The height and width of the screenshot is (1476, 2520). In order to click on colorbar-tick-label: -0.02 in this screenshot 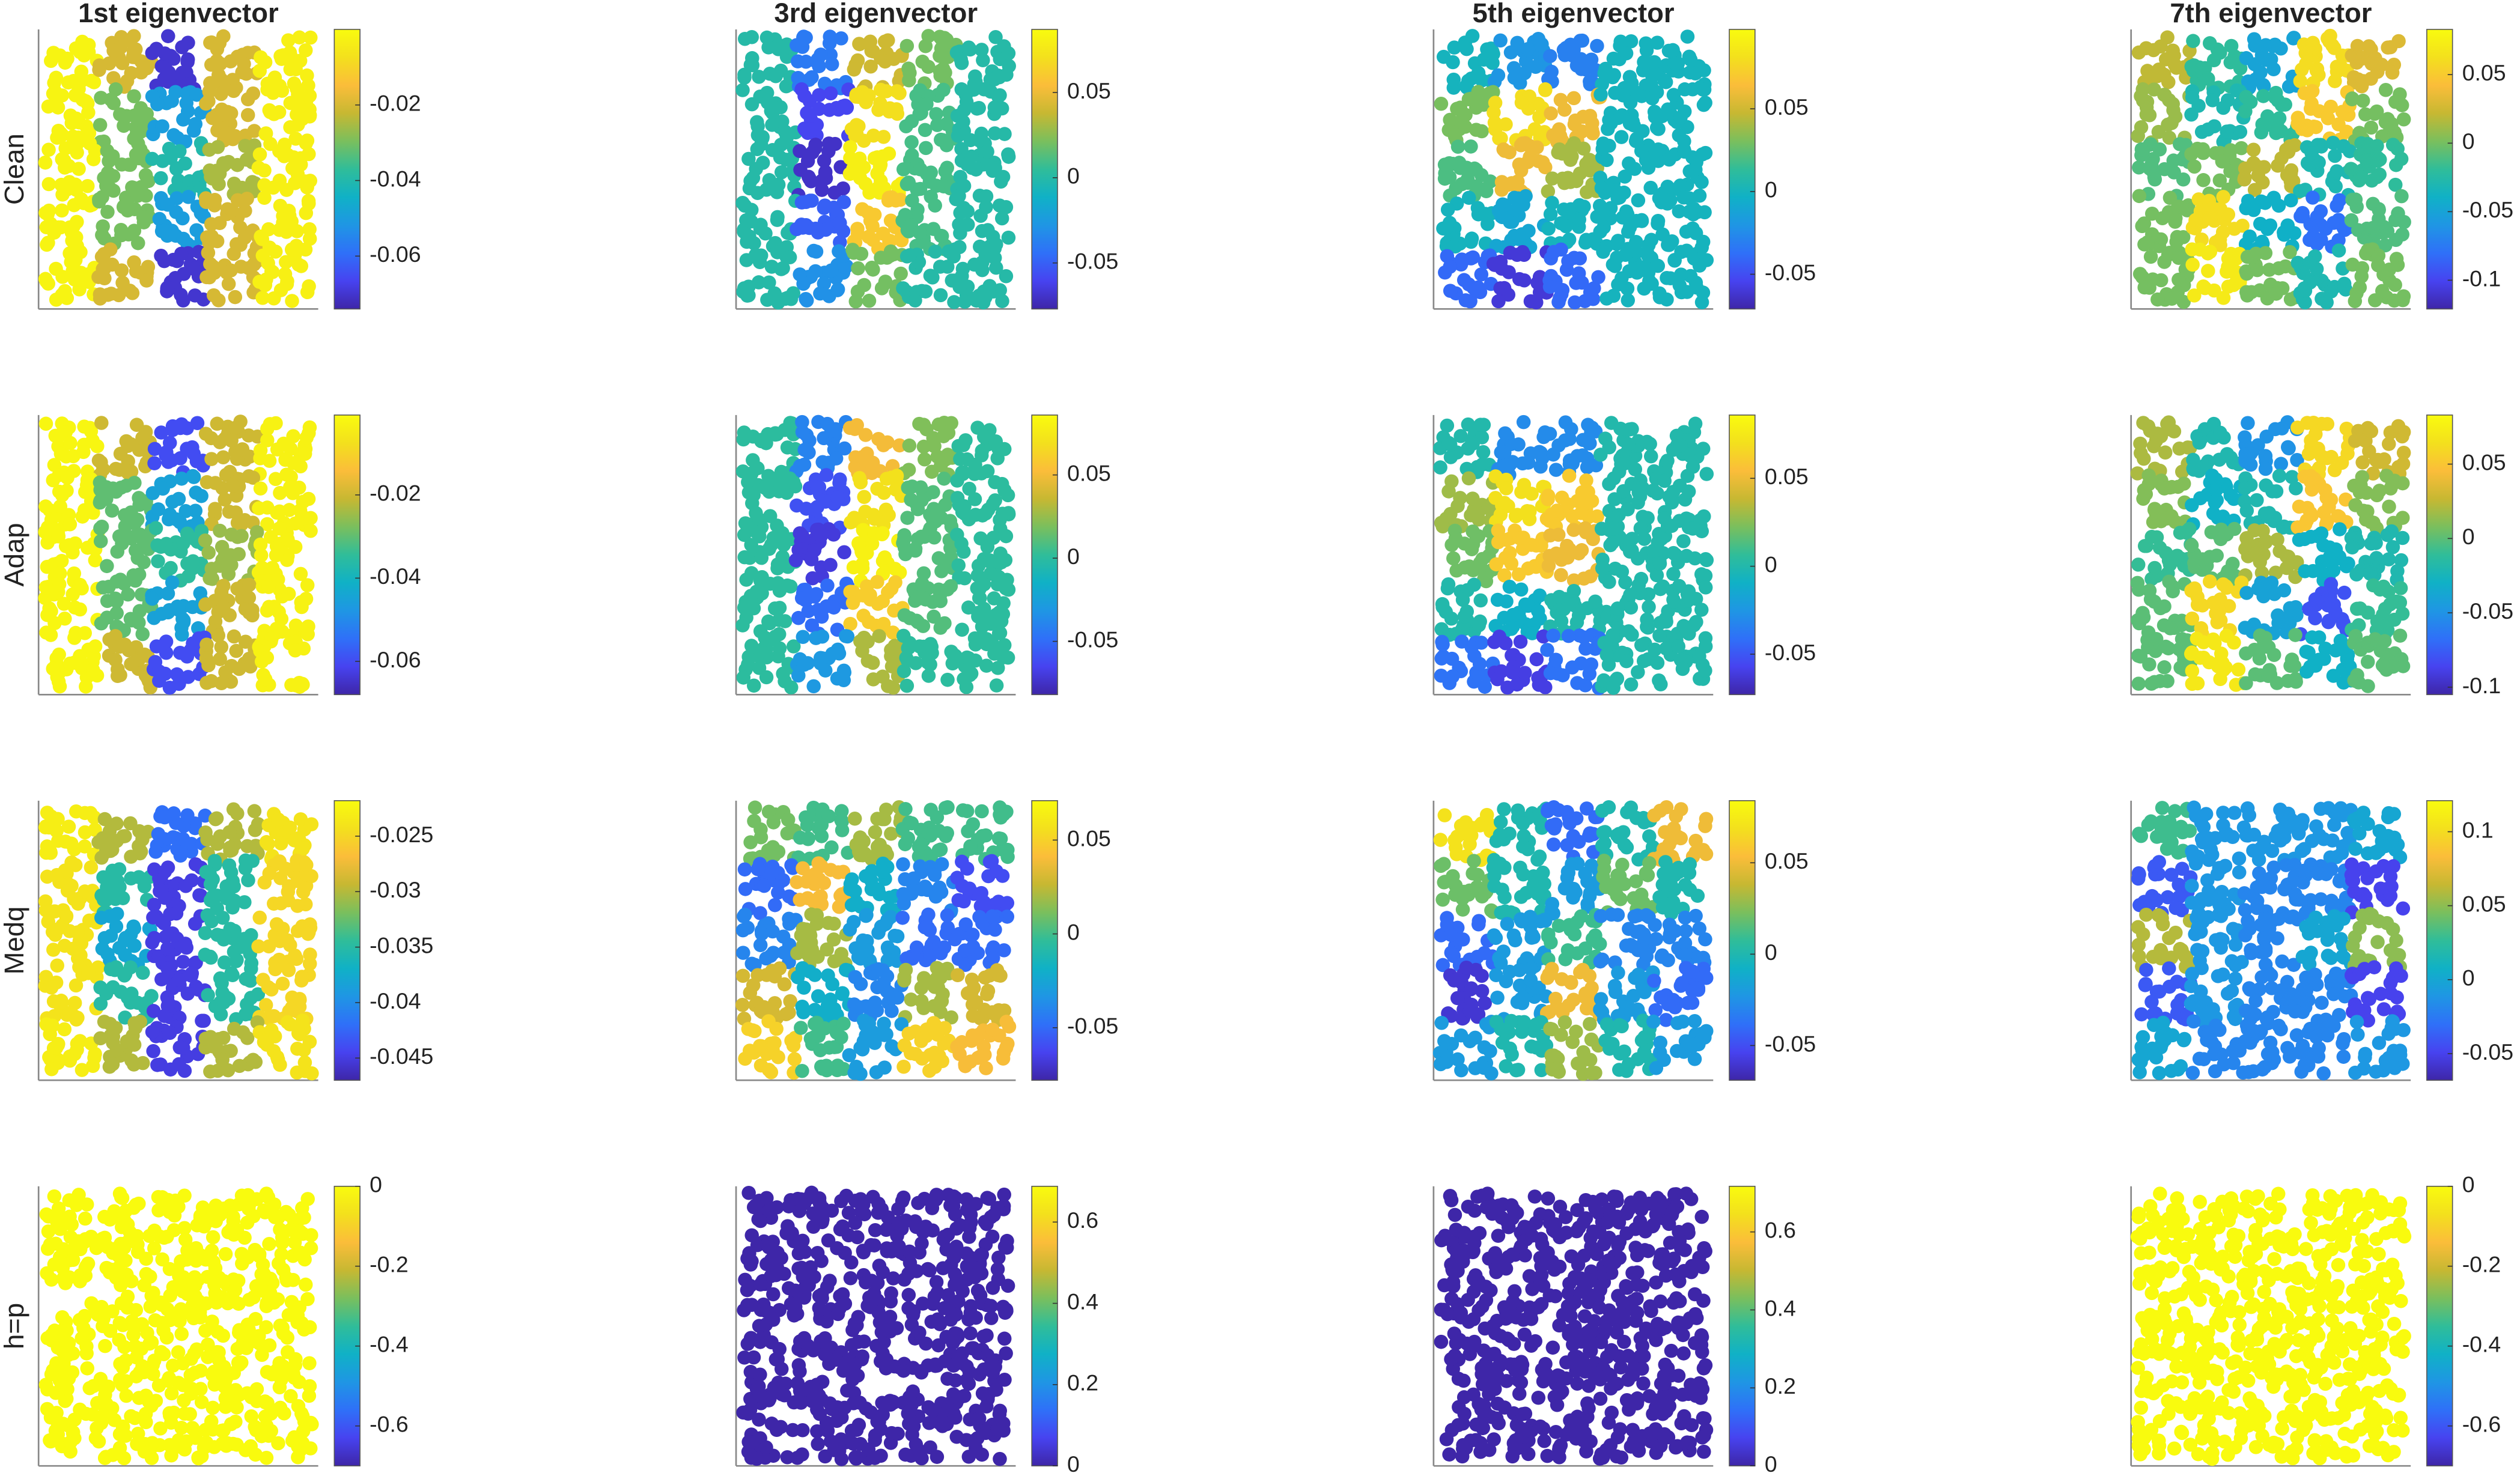, I will do `click(396, 103)`.